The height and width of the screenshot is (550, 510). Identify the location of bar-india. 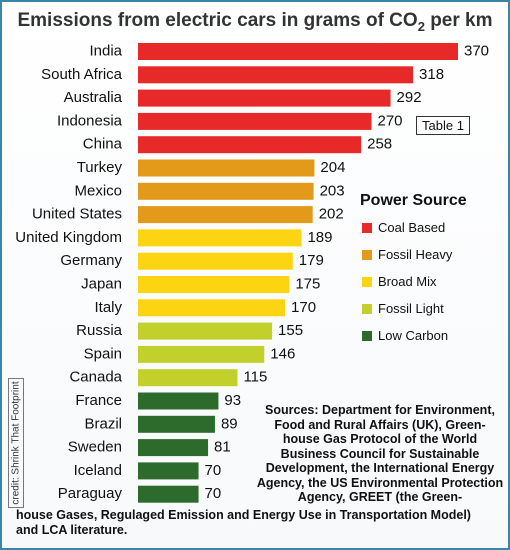
(298, 51).